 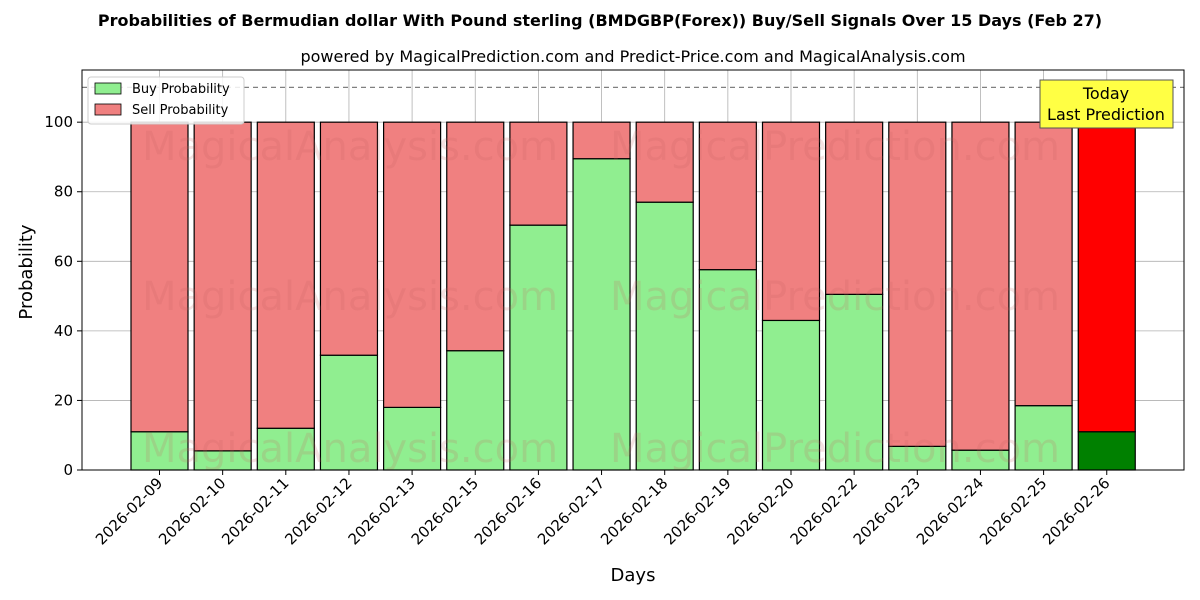 What do you see at coordinates (824, 511) in the screenshot?
I see `x-tick-label: 2026-02-22` at bounding box center [824, 511].